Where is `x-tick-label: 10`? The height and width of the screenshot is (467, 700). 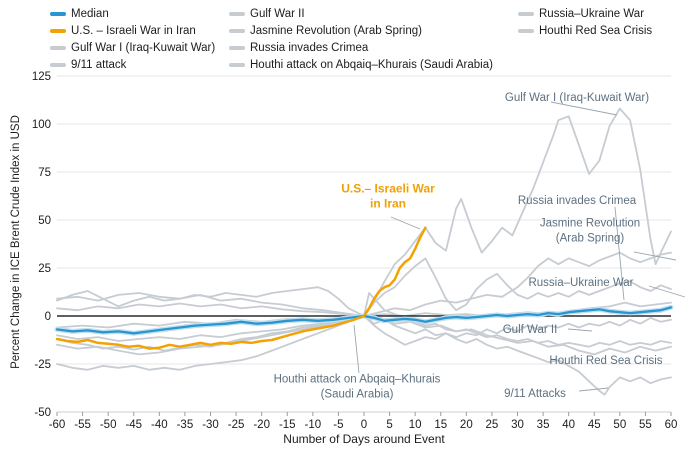 x-tick-label: 10 is located at coordinates (415, 425).